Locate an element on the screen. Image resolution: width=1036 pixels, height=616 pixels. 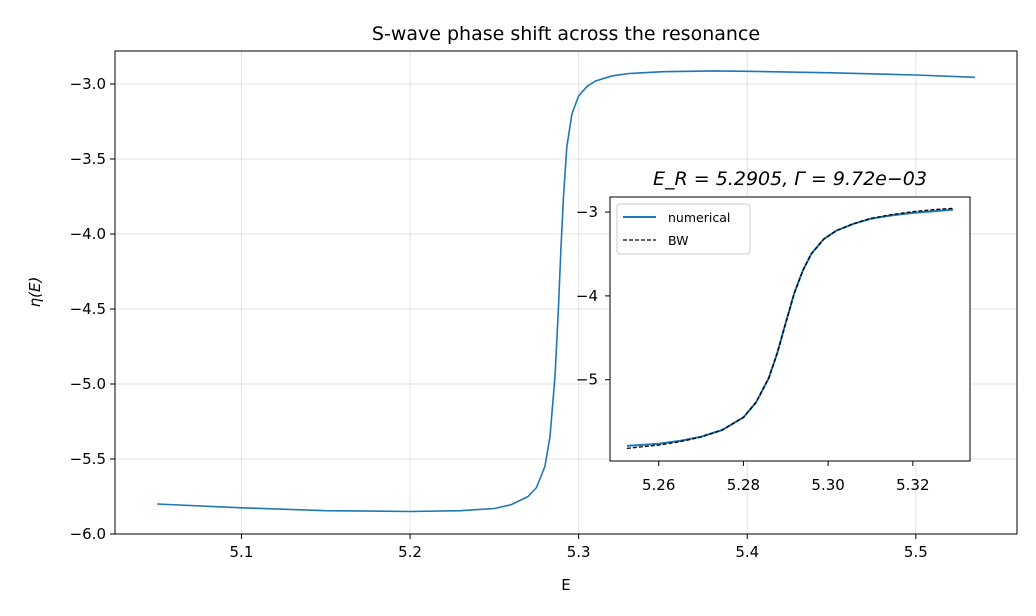
main-y-label: η(E) is located at coordinates (35, 292).